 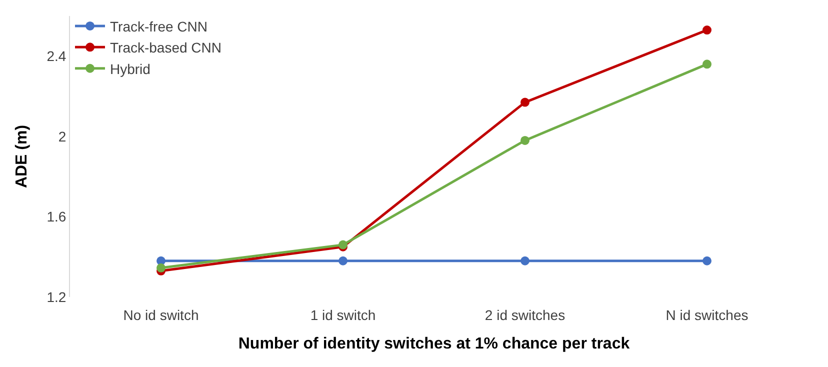 I want to click on legend-label: Track-free CNN, so click(x=159, y=26).